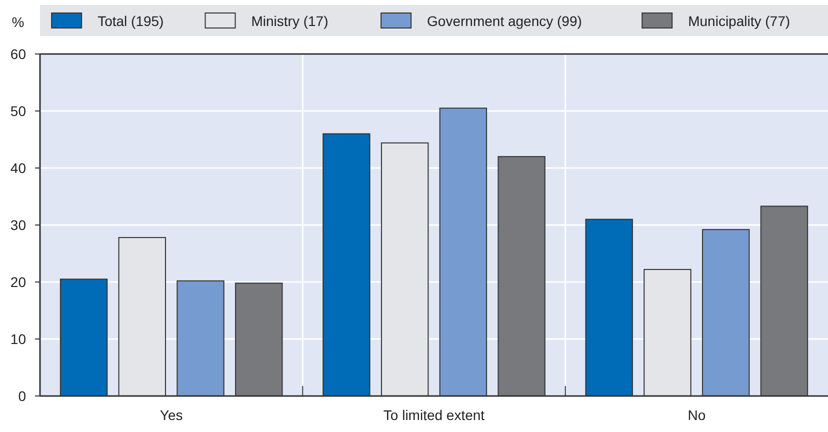  What do you see at coordinates (18, 168) in the screenshot?
I see `y-tick-label: 40` at bounding box center [18, 168].